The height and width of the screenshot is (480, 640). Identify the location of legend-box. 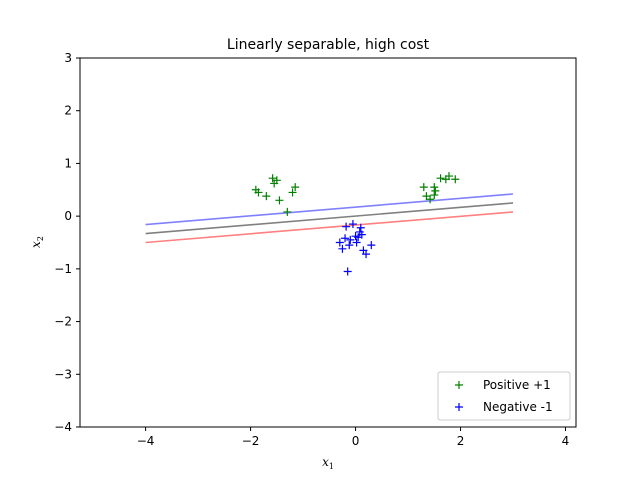
(504, 396).